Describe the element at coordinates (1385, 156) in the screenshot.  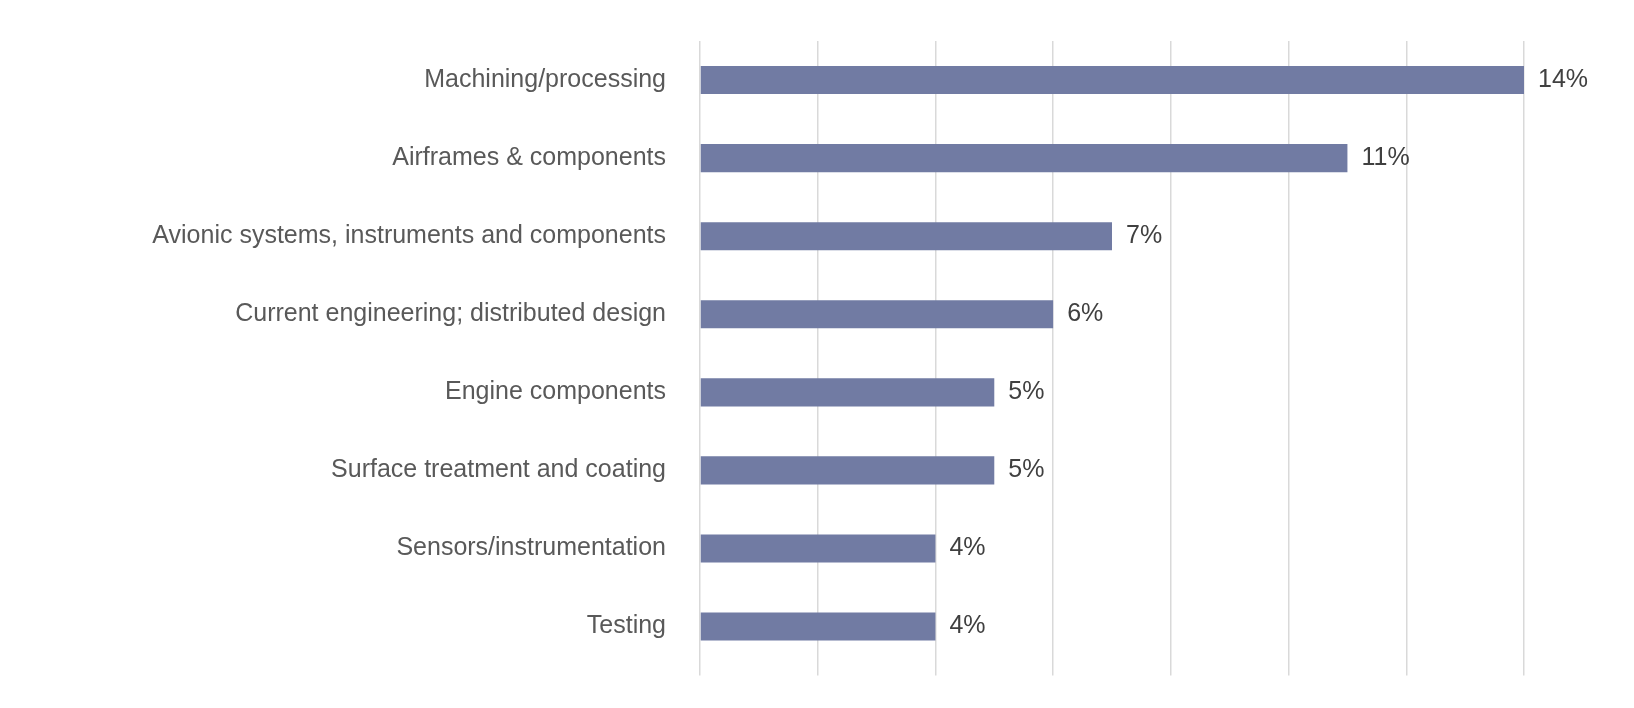
I see `data-label: 11%` at that location.